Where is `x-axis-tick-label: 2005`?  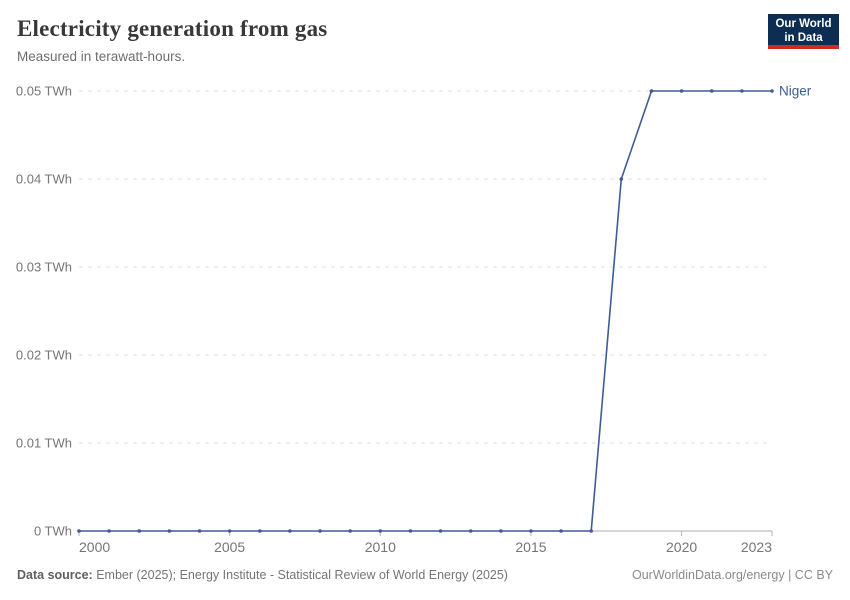 x-axis-tick-label: 2005 is located at coordinates (229, 547).